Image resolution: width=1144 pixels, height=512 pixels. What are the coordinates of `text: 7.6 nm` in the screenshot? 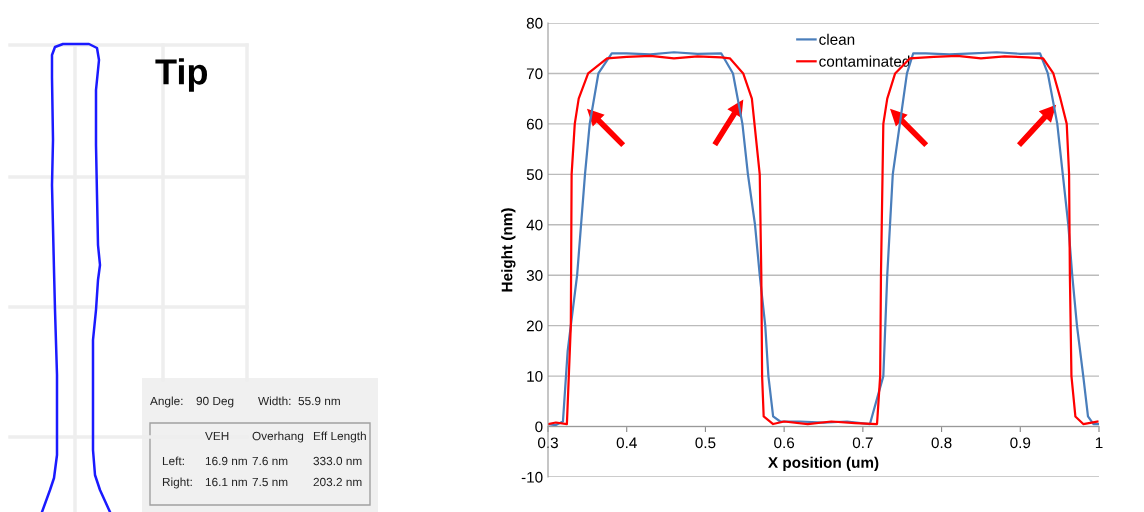 It's located at (270, 461).